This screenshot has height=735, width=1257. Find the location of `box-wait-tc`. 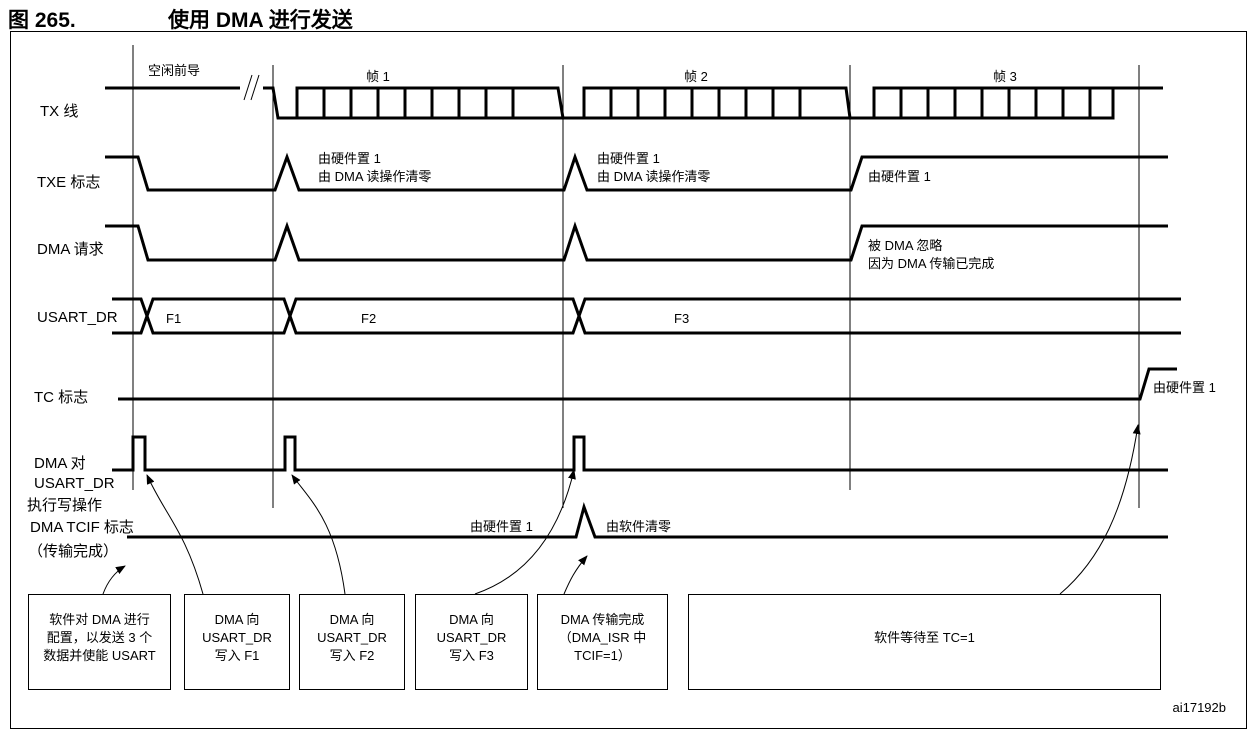

box-wait-tc is located at coordinates (924, 642).